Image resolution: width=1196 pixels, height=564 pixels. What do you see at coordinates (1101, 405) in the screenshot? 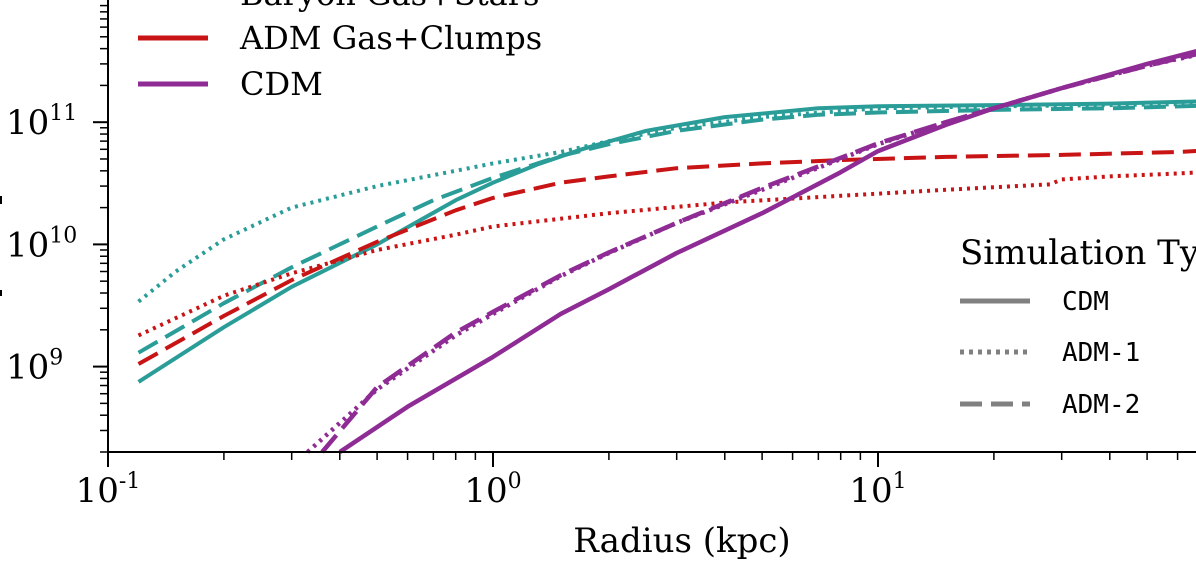
I see `legend-label: ADM-2` at bounding box center [1101, 405].